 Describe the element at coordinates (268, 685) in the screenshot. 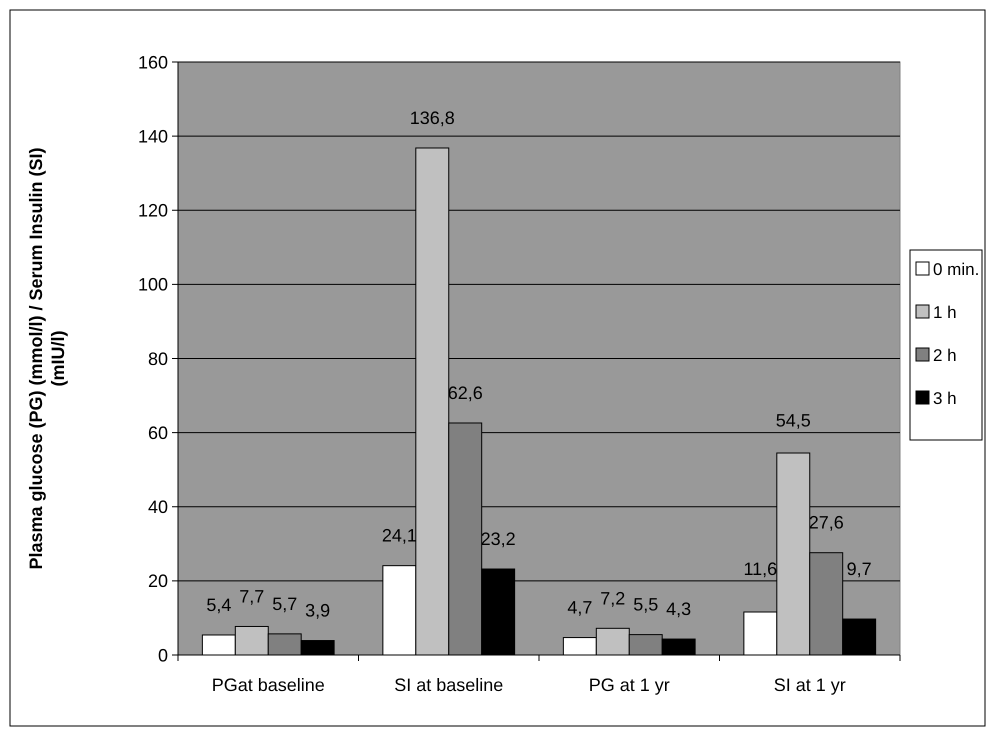

I see `x-tick-label: PGat baseline` at that location.